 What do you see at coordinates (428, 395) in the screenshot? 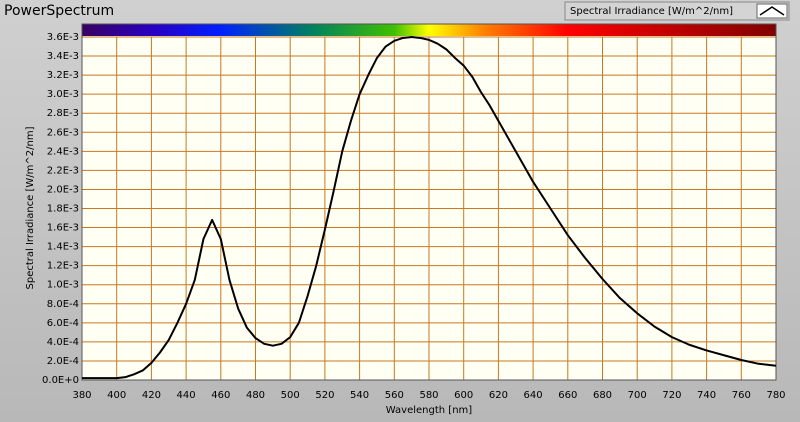
I see `x-tick-label: 580` at bounding box center [428, 395].